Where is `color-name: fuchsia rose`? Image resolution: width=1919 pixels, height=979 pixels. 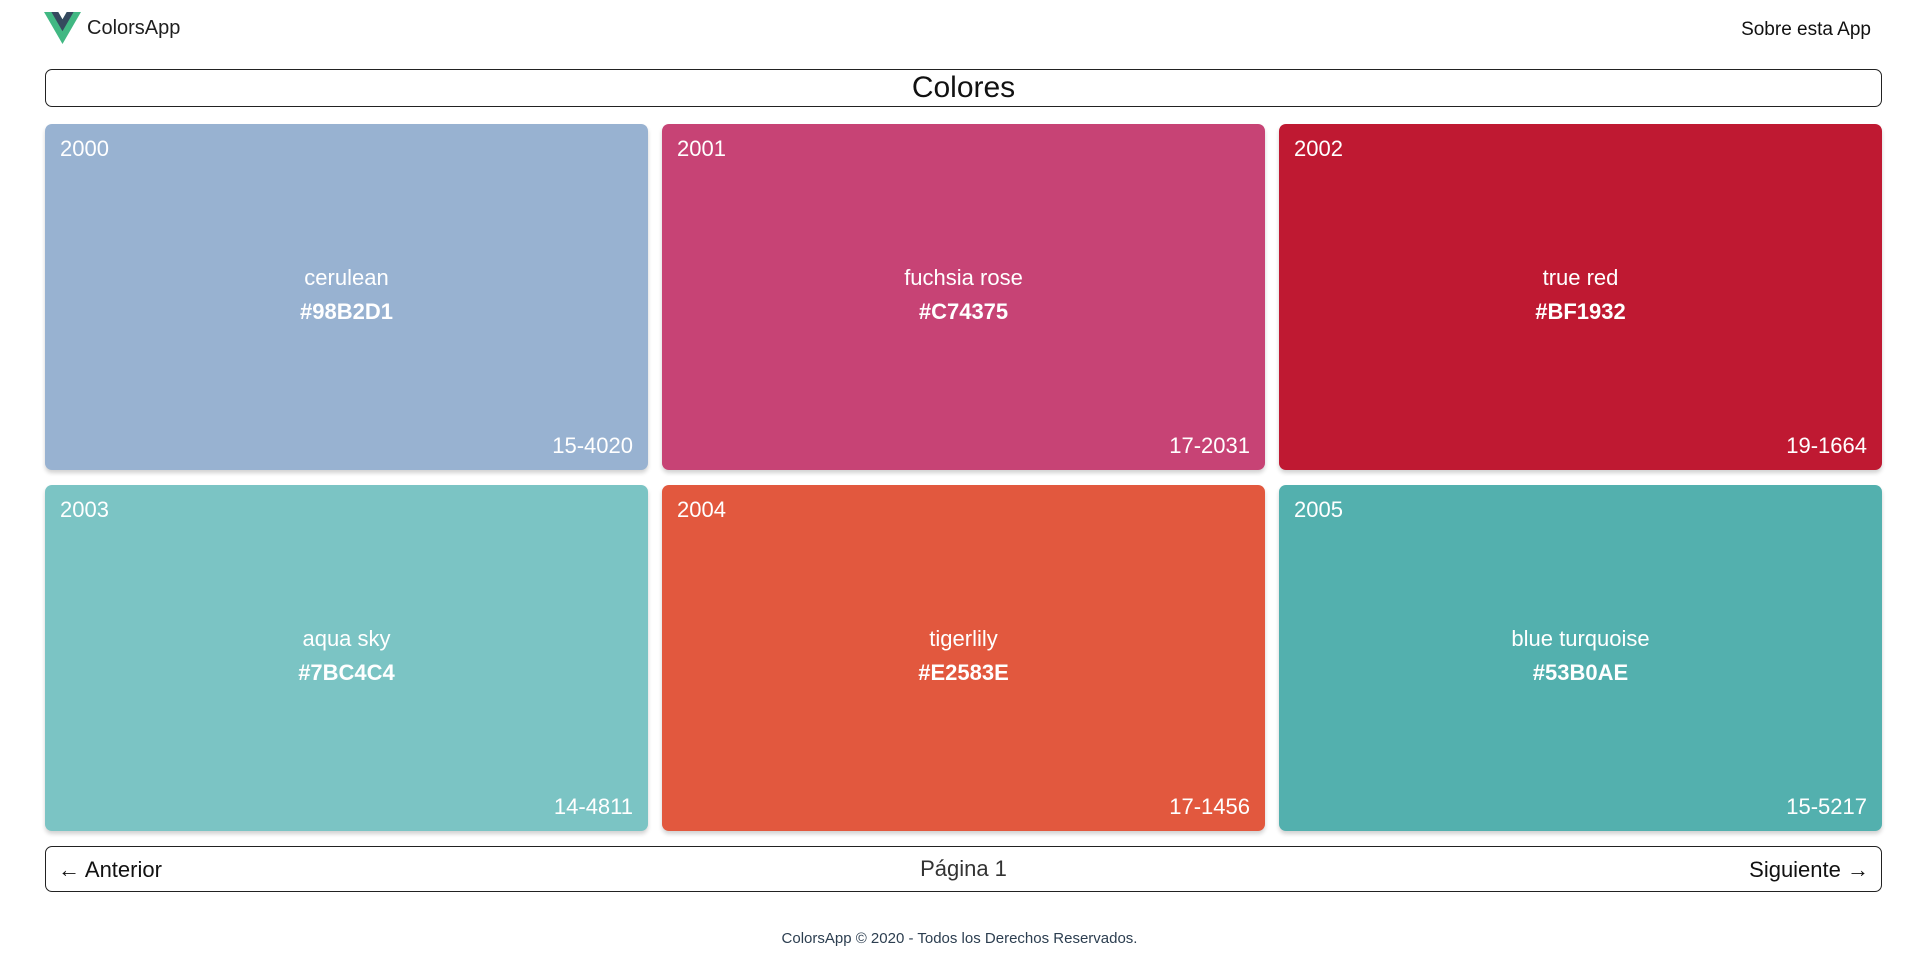
color-name: fuchsia rose is located at coordinates (963, 277).